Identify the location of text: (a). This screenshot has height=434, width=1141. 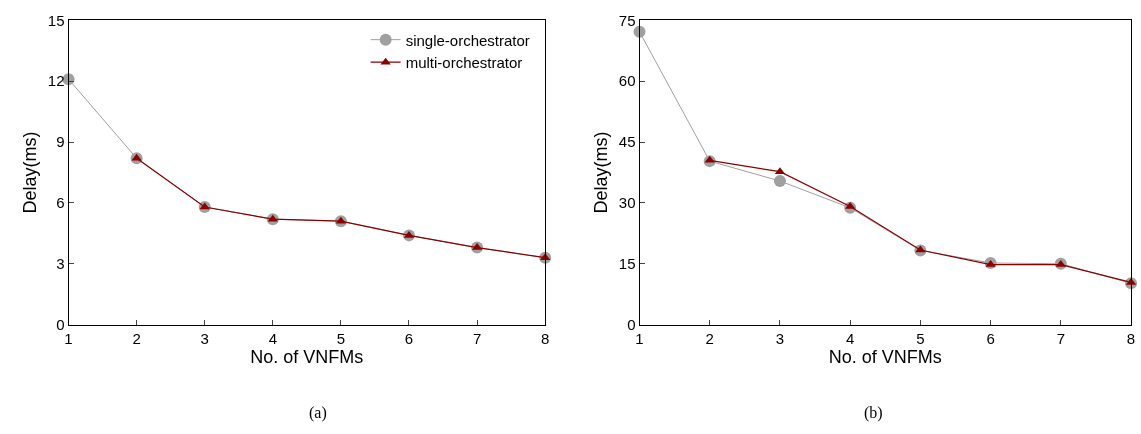
(318, 413).